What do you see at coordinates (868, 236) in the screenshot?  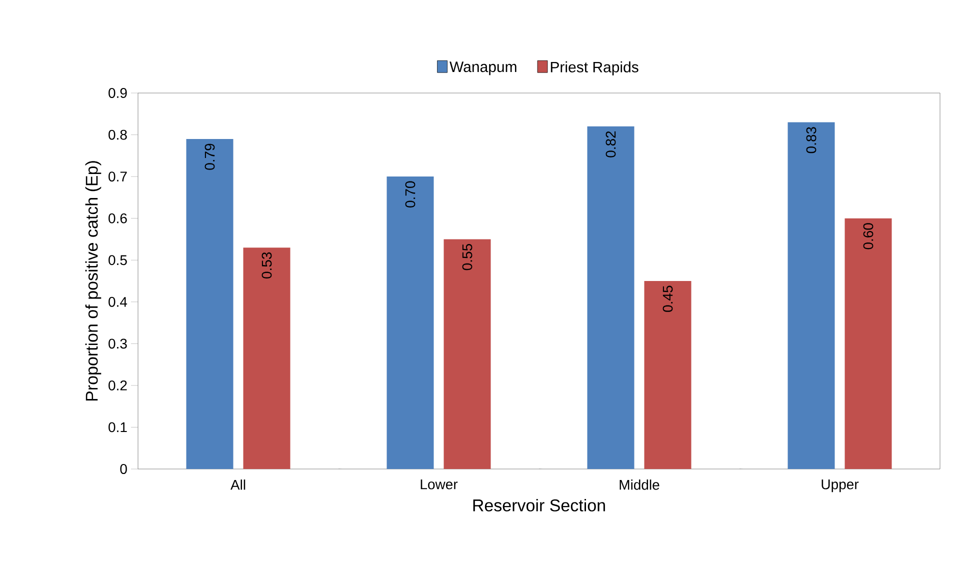 I see `data-label: 0.60` at bounding box center [868, 236].